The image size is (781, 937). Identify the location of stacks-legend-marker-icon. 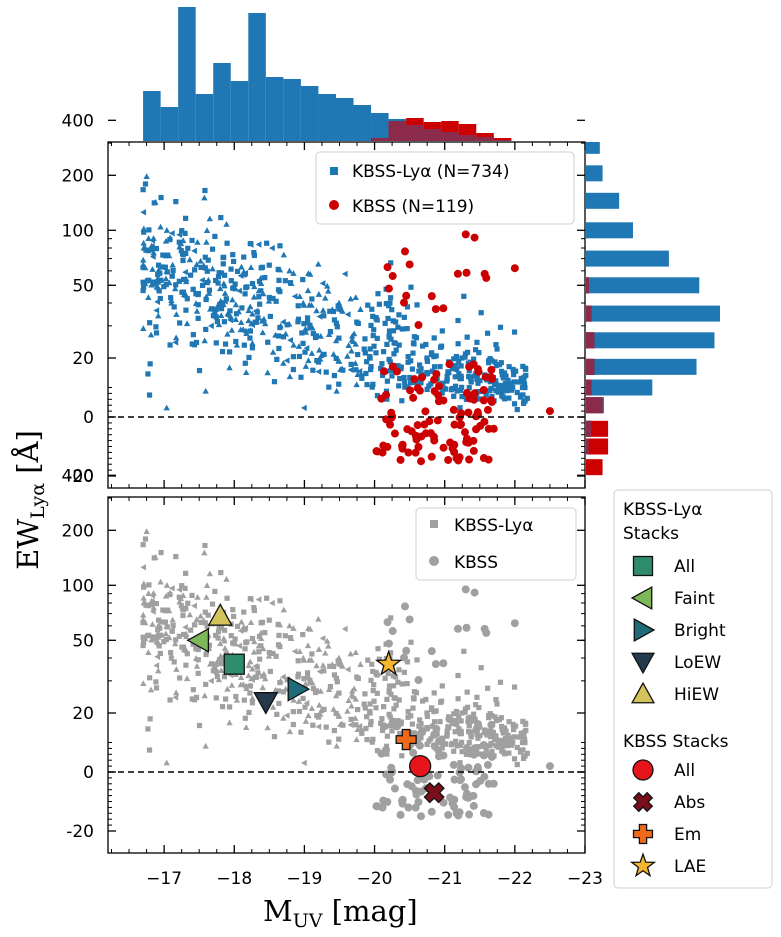
(643, 834).